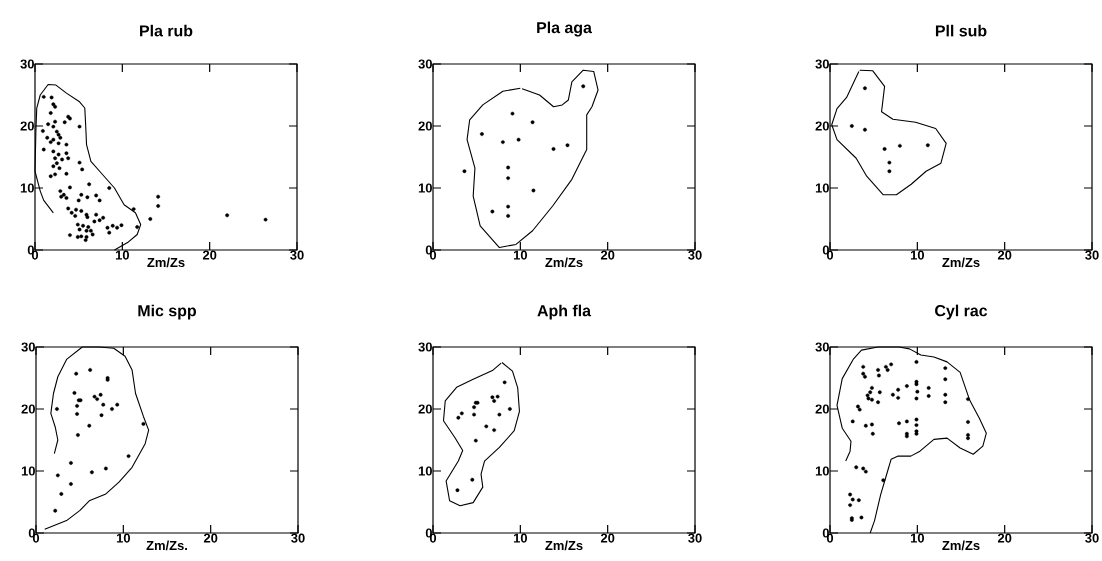 Image resolution: width=1102 pixels, height=561 pixels. What do you see at coordinates (166, 545) in the screenshot?
I see `x-axis-title: Zm/Zs.` at bounding box center [166, 545].